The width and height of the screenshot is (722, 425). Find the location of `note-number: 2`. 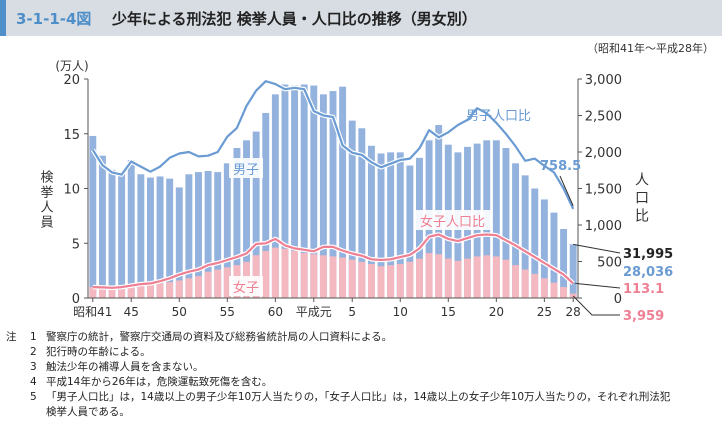

note-number: 2 is located at coordinates (33, 352).